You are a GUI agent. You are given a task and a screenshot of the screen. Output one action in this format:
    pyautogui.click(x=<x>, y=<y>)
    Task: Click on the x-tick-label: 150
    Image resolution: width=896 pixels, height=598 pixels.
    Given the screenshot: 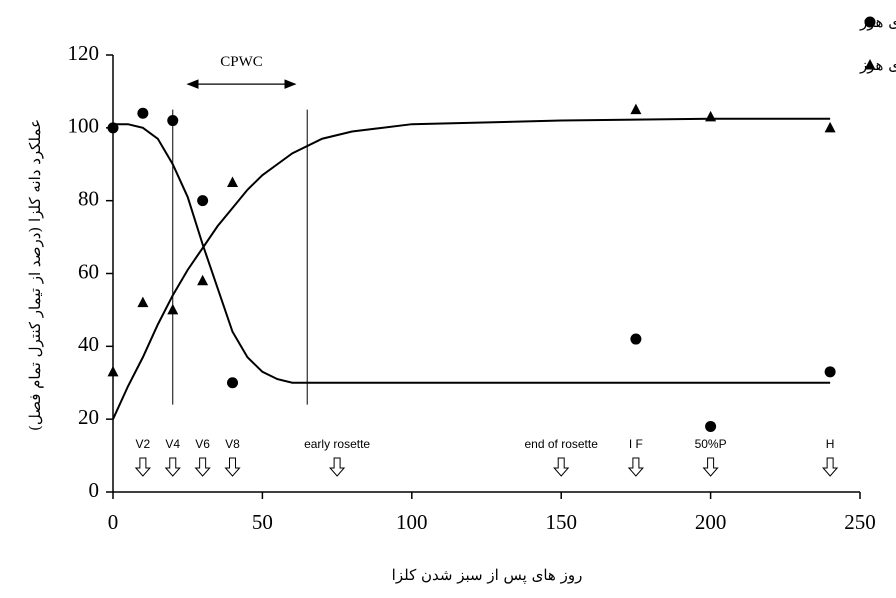 What is the action you would take?
    pyautogui.click(x=561, y=522)
    